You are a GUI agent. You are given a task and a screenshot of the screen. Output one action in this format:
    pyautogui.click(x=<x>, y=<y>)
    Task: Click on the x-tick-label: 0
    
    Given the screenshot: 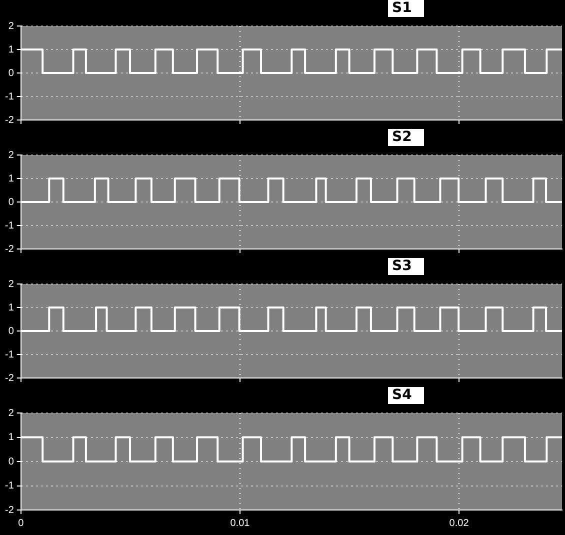 What is the action you would take?
    pyautogui.click(x=21, y=523)
    